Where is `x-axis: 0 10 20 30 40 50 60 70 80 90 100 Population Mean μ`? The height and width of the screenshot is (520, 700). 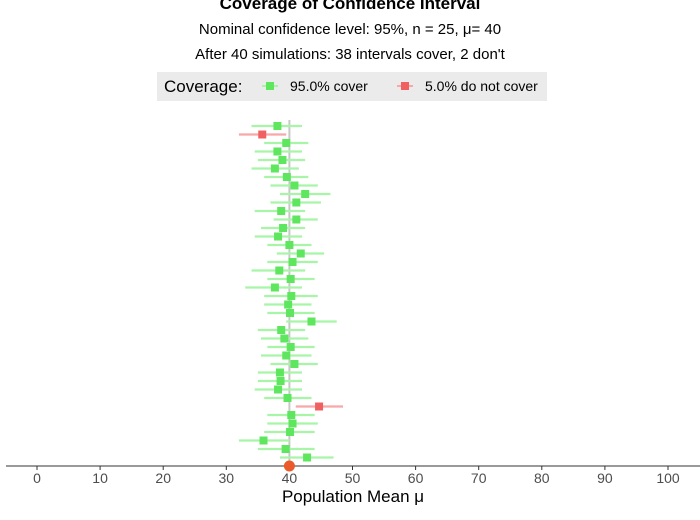 x-axis: 0 10 20 30 40 50 60 70 80 90 100 Population Mean μ is located at coordinates (353, 483).